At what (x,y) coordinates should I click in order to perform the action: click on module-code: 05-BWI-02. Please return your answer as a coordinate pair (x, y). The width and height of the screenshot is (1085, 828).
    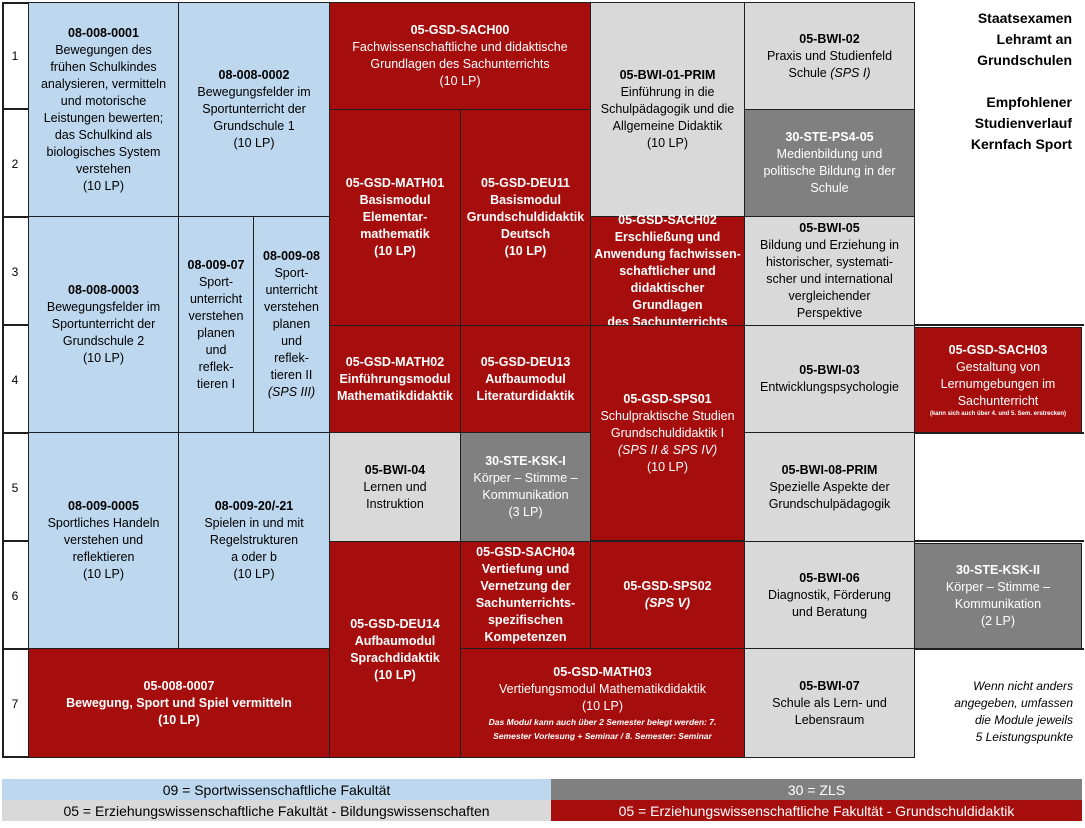
    Looking at the image, I should click on (829, 38).